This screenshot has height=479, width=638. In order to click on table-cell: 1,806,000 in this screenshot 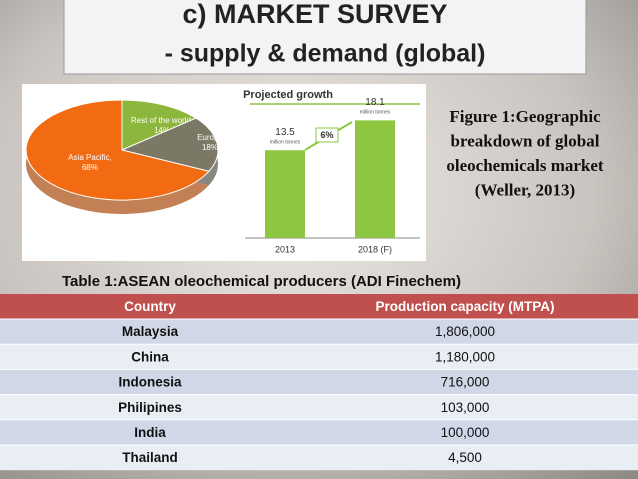, I will do `click(465, 331)`.